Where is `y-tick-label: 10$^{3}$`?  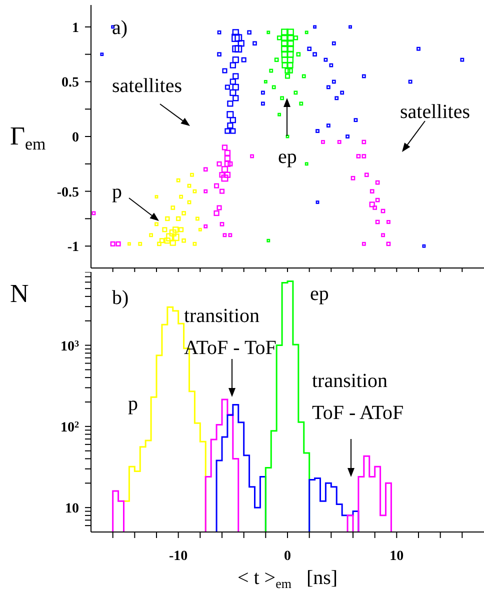 y-tick-label: 10$^{3}$ is located at coordinates (70, 346).